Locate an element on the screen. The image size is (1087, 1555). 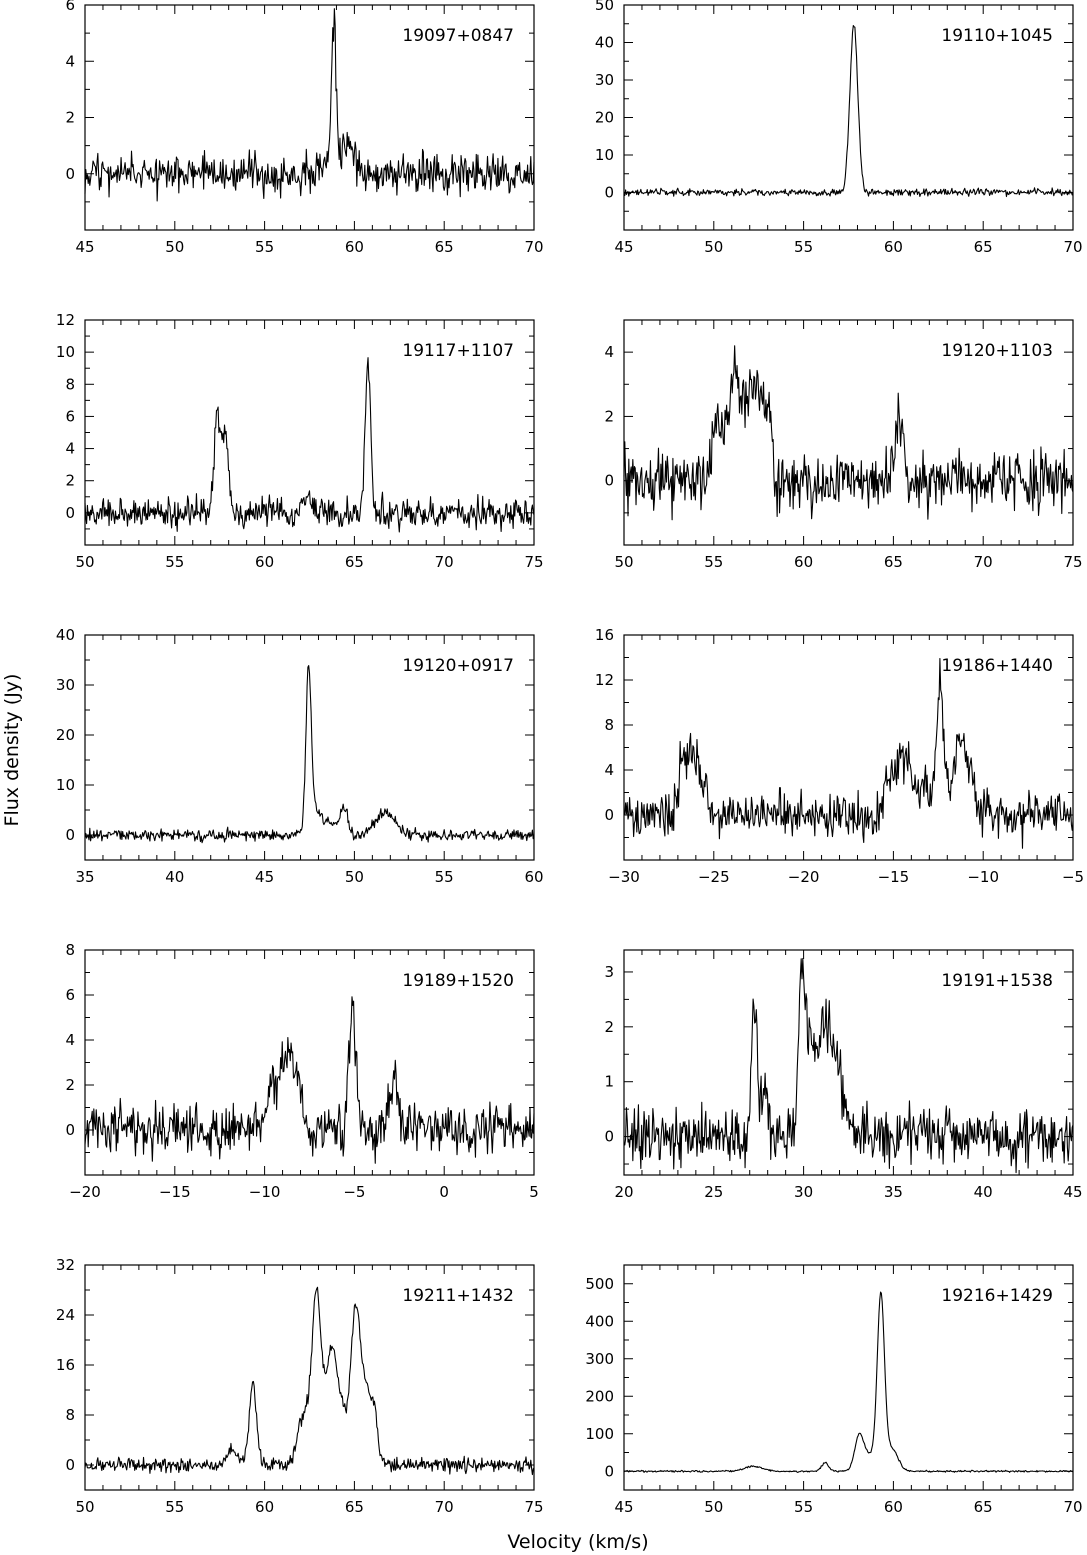
y-tick-label: 200 is located at coordinates (599, 1396).